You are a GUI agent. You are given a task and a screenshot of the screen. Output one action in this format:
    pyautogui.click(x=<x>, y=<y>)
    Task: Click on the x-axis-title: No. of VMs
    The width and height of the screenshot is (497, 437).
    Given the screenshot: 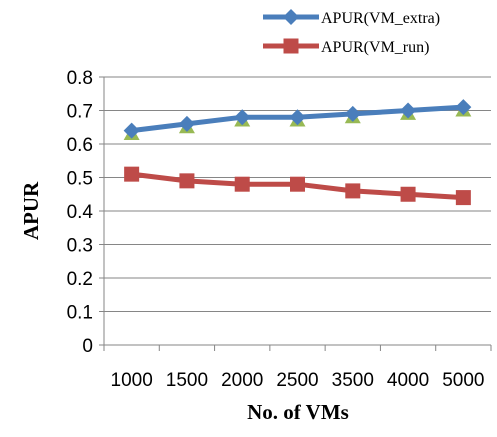 What is the action you would take?
    pyautogui.click(x=298, y=412)
    